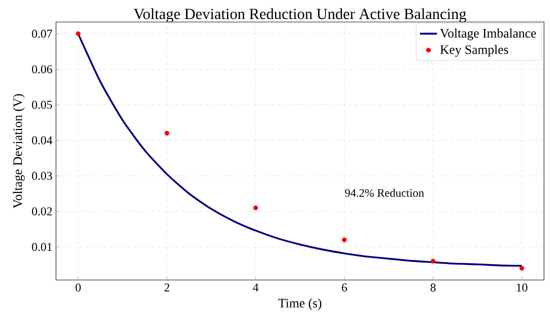 The width and height of the screenshot is (550, 321). What do you see at coordinates (42, 69) in the screenshot?
I see `y-tick-label: 0.06` at bounding box center [42, 69].